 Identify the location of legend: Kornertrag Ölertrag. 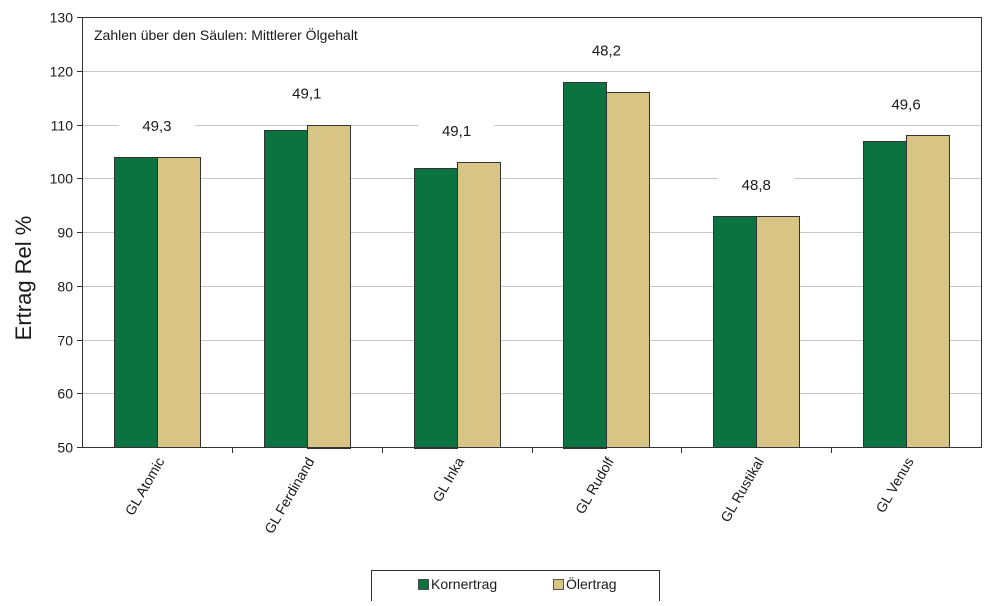
(515, 588).